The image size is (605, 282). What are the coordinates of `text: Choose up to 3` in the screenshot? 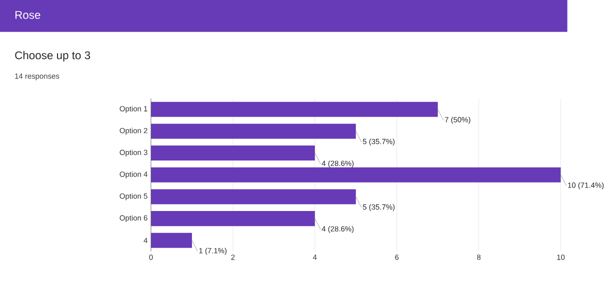 It's located at (52, 56).